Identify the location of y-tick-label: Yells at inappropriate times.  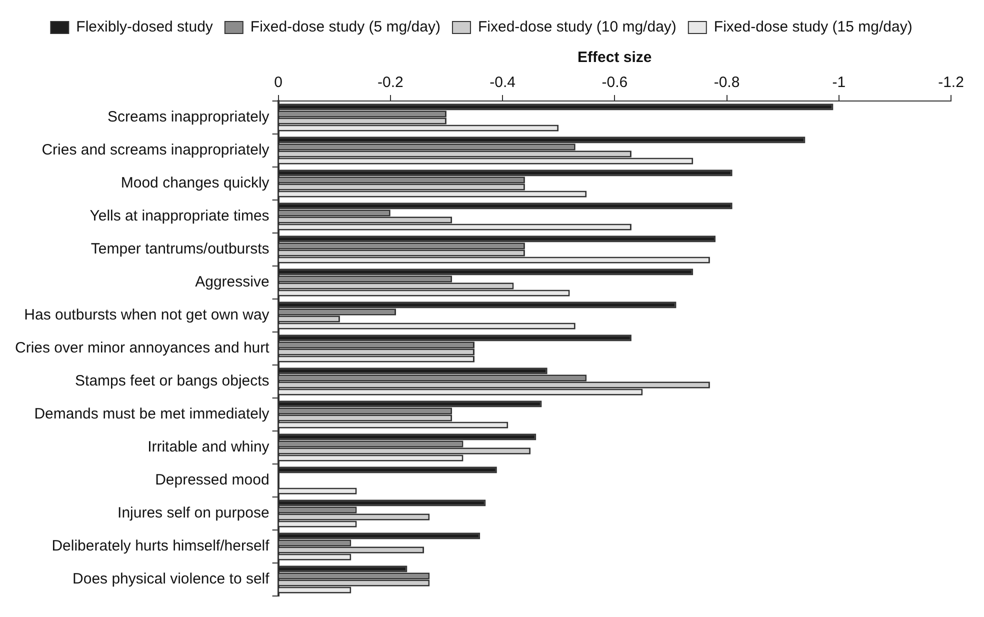
(180, 216).